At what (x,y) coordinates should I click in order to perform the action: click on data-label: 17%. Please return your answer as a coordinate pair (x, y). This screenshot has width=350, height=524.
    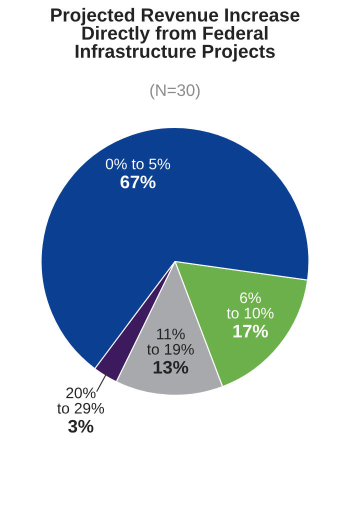
    Looking at the image, I should click on (250, 331).